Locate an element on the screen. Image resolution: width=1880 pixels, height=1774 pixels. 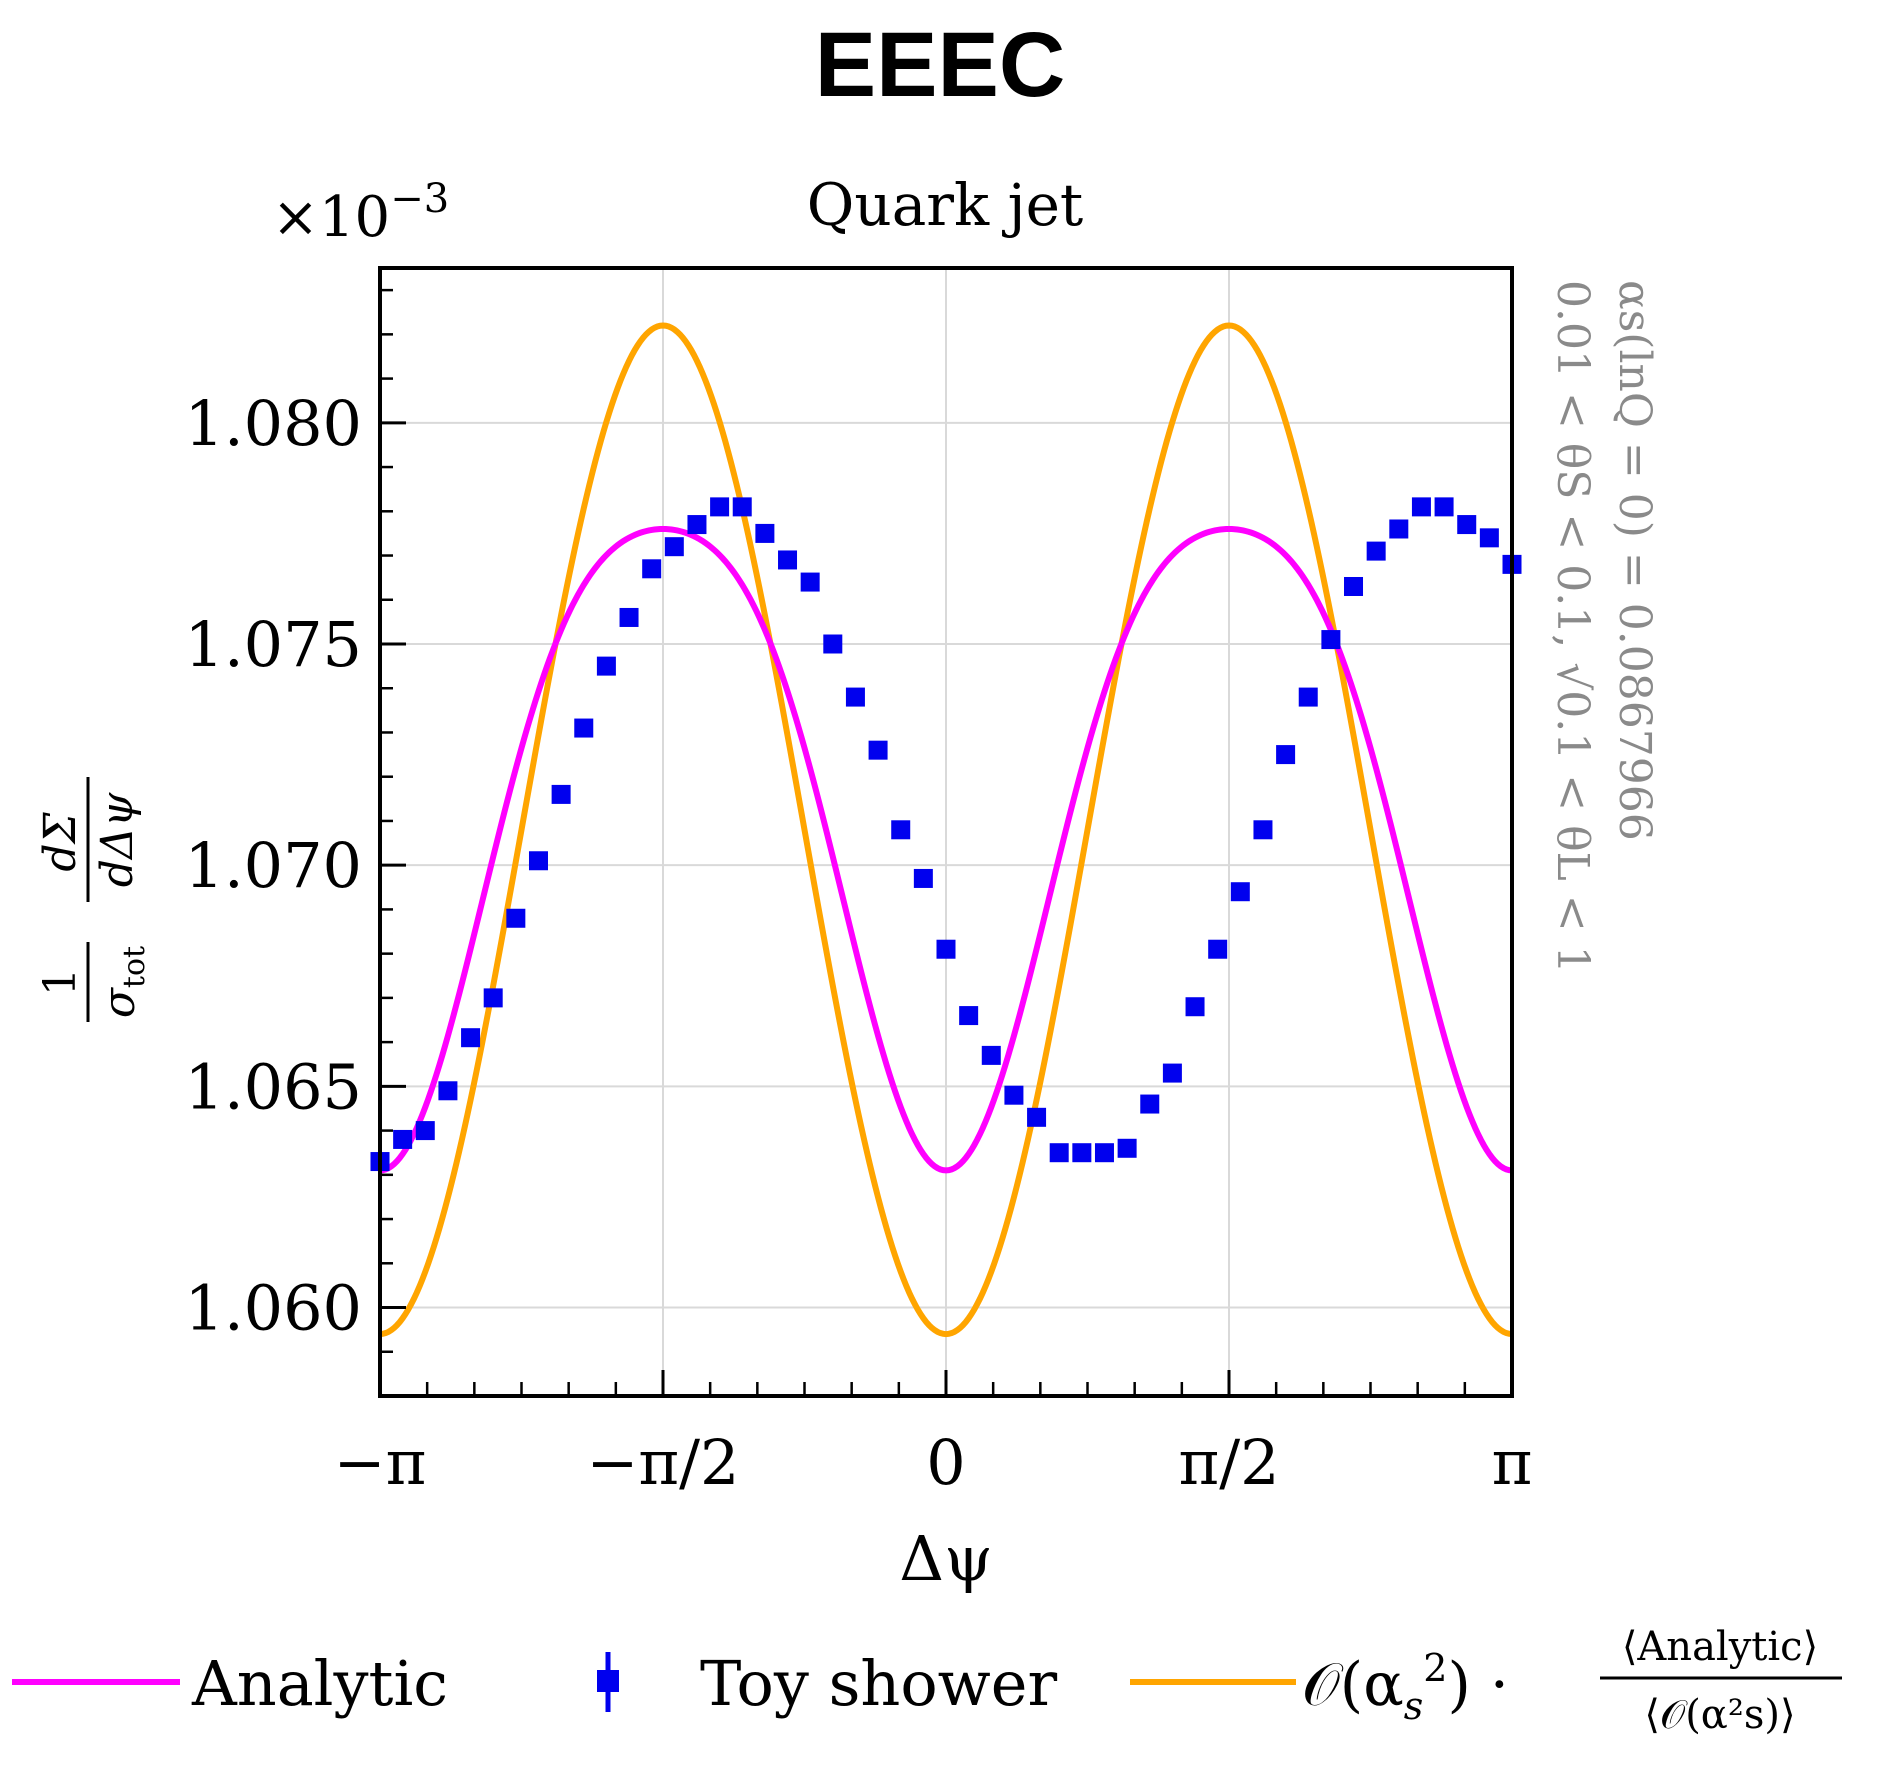
y-label-frac-num: dΣ is located at coordinates (60, 841).